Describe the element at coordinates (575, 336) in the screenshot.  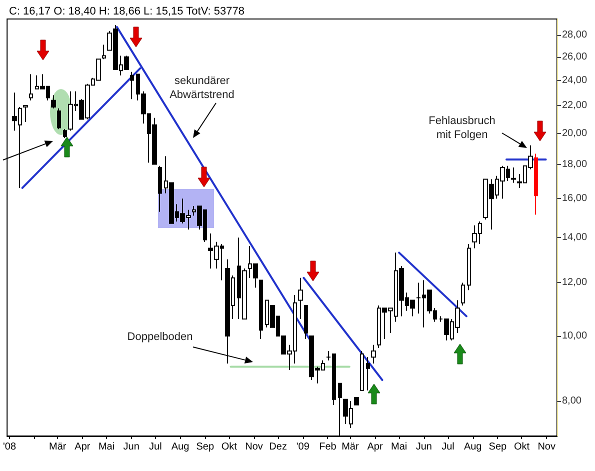
I see `y-tick-label: 10,00` at that location.